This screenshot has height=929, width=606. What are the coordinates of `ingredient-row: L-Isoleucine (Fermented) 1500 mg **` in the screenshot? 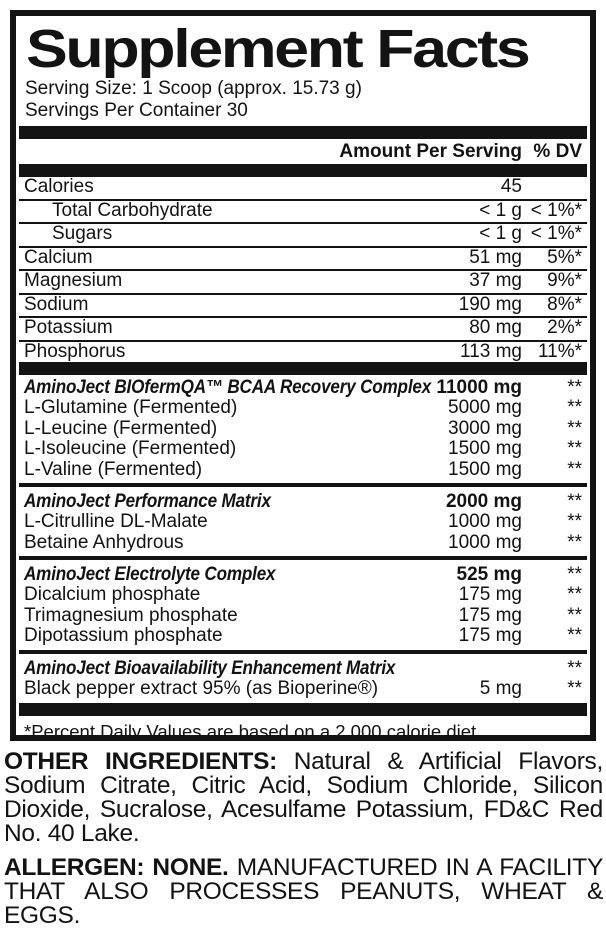 It's located at (303, 449).